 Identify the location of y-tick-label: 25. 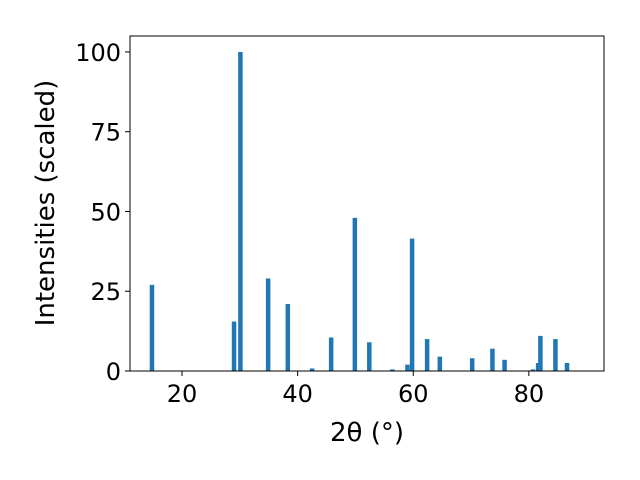
(105, 292).